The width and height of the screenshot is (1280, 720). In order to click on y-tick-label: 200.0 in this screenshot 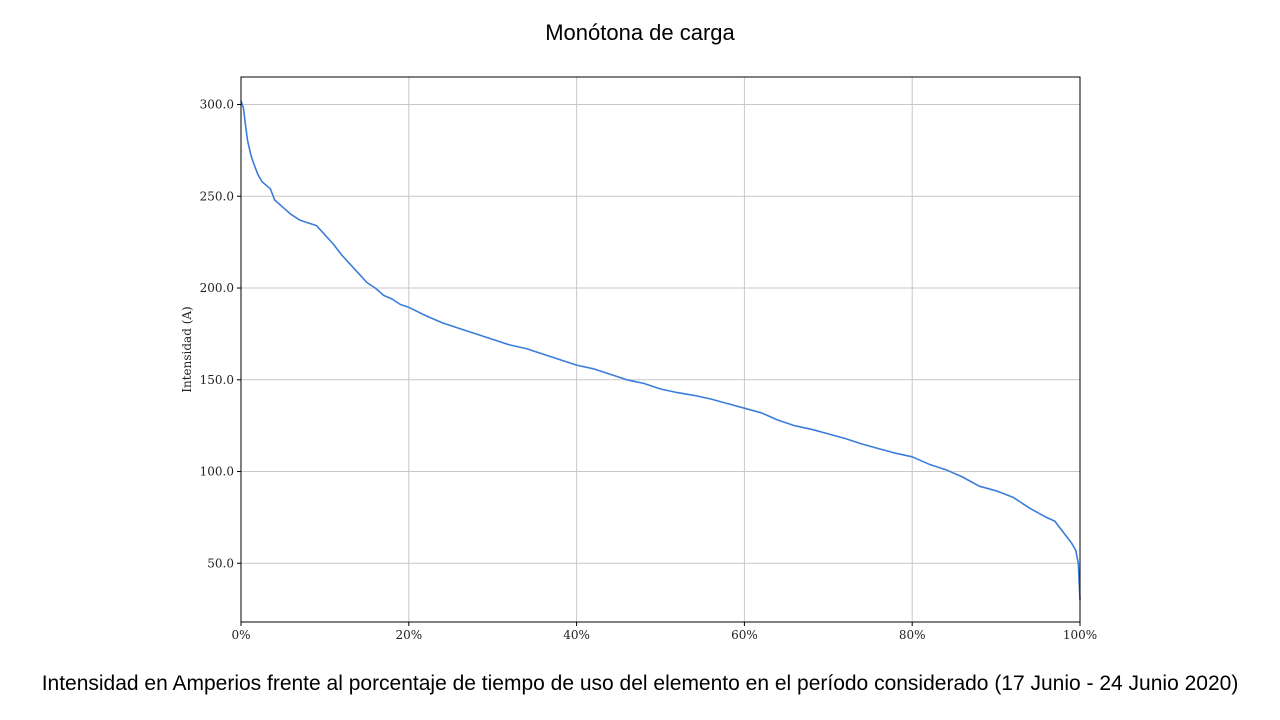, I will do `click(217, 288)`.